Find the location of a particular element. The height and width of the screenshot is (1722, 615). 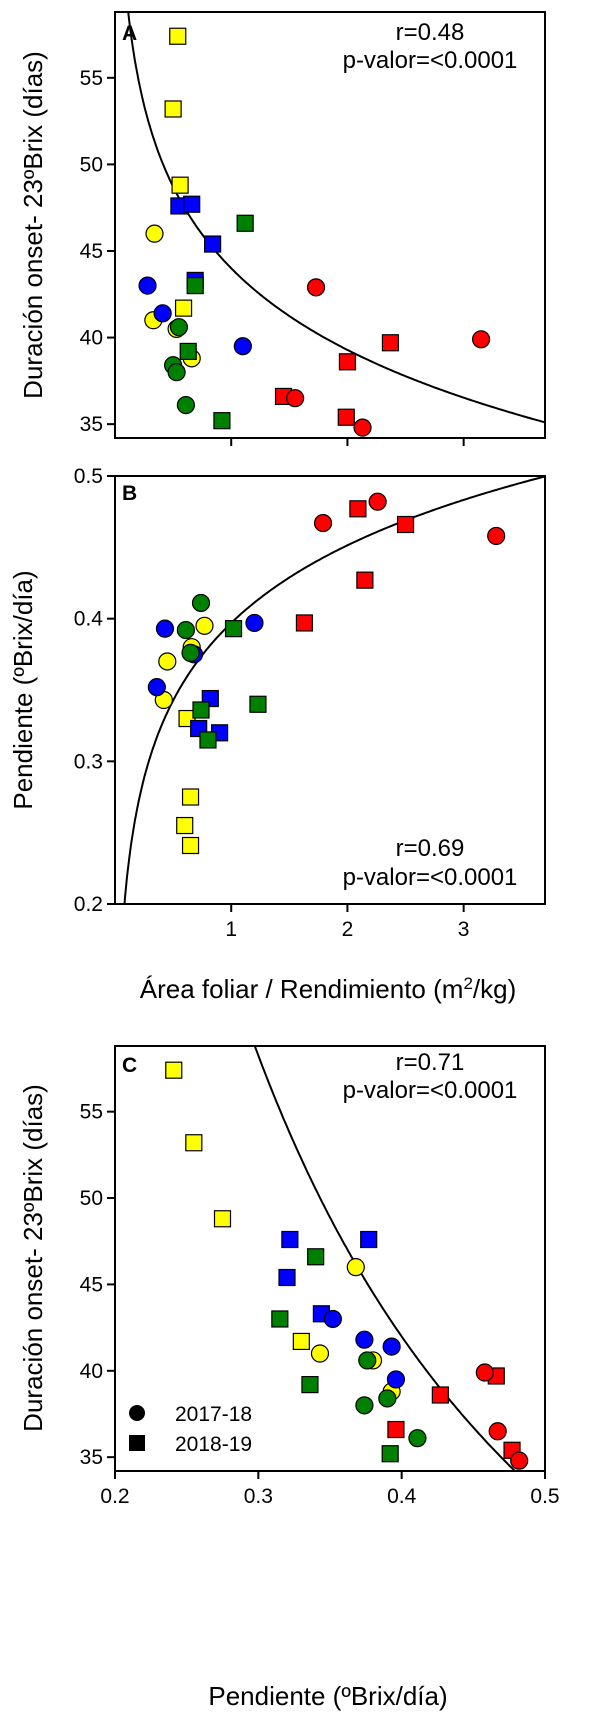

panel-c-x-tick-label: 0.5 is located at coordinates (544, 1496).